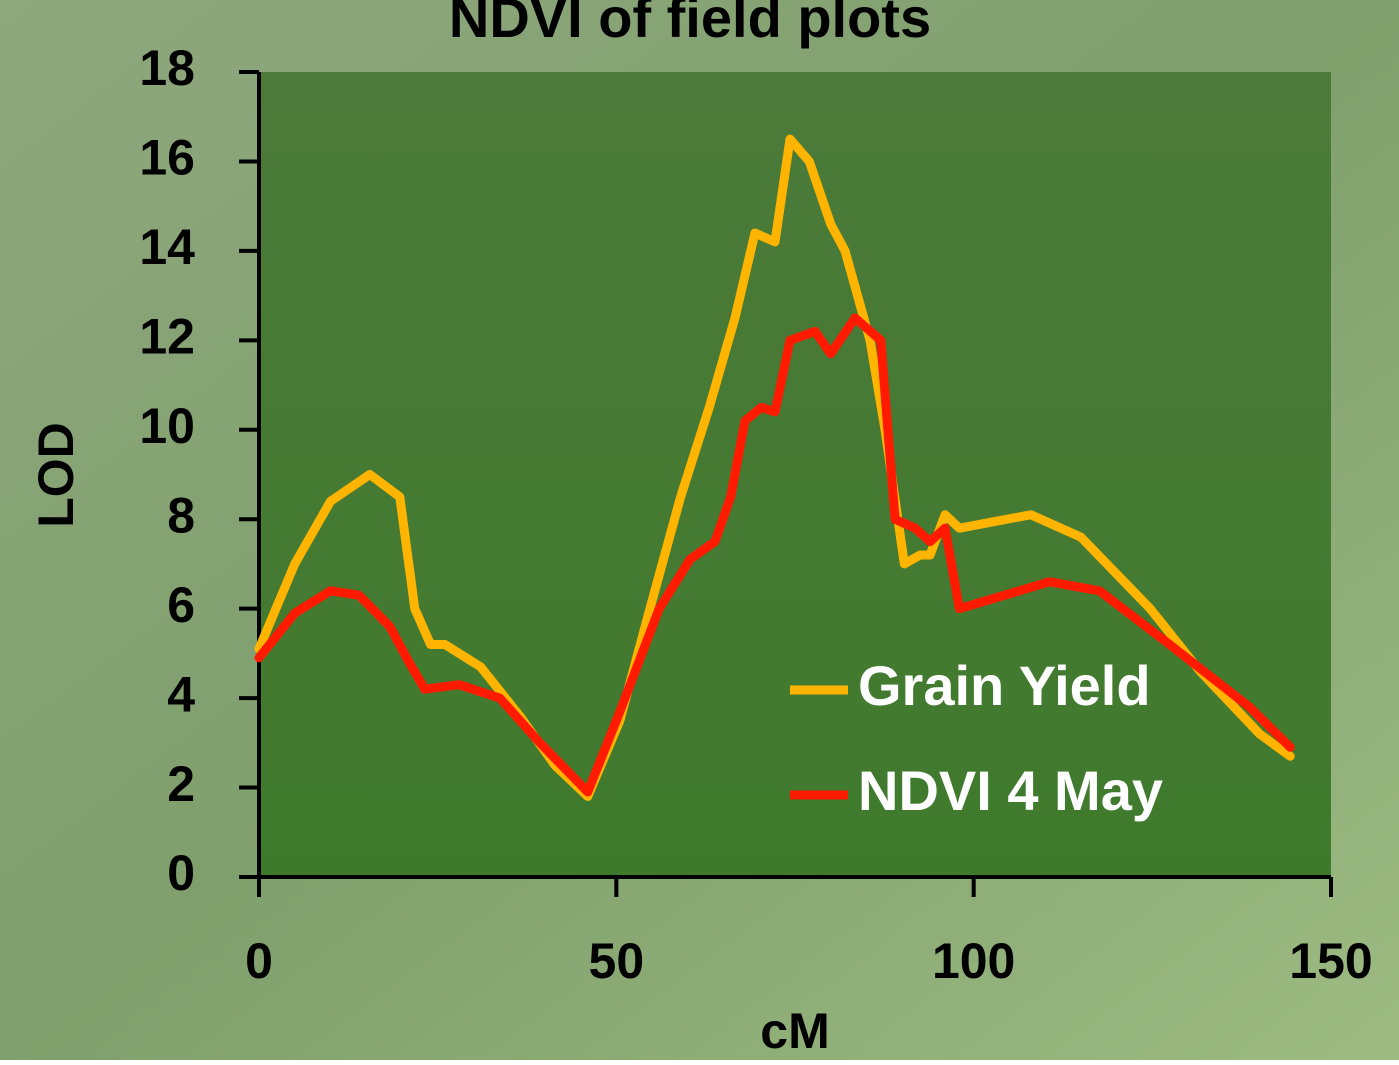 Image resolution: width=1399 pixels, height=1065 pixels. I want to click on y-axis-title: LOD, so click(56, 475).